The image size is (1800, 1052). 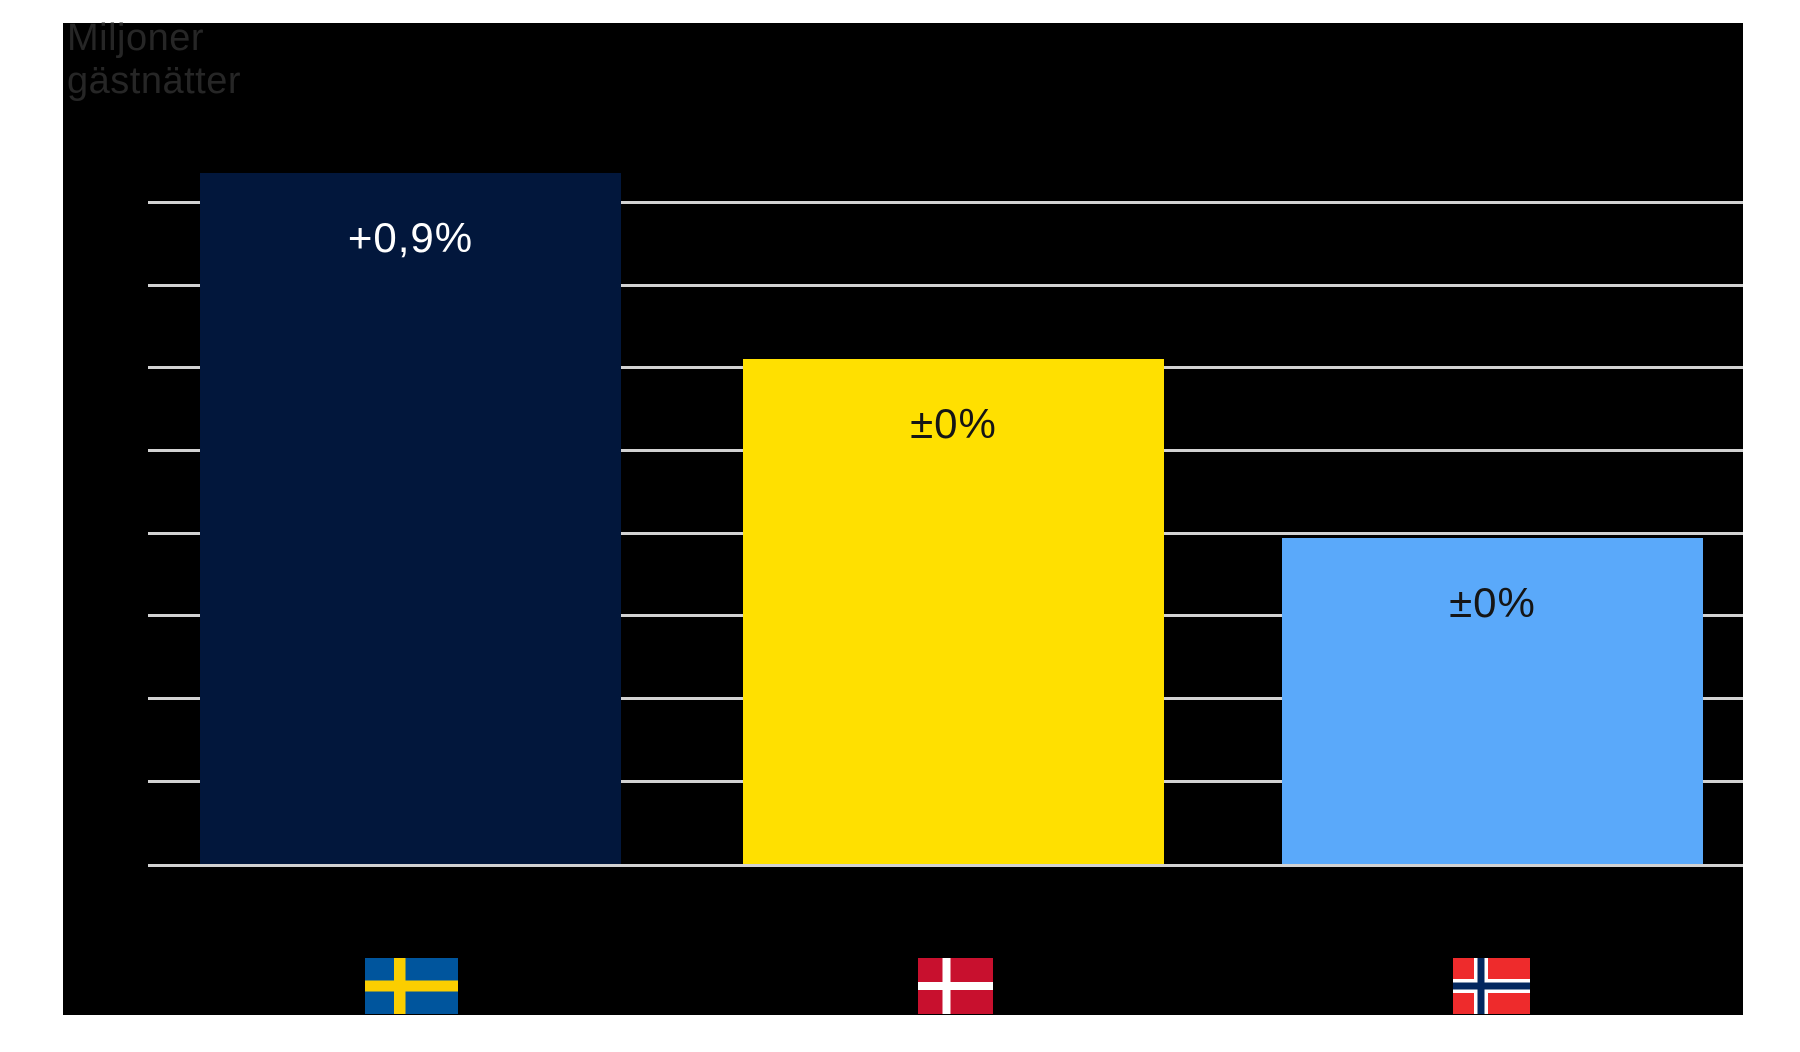 I want to click on bar-norway: ±0%, so click(x=1492, y=701).